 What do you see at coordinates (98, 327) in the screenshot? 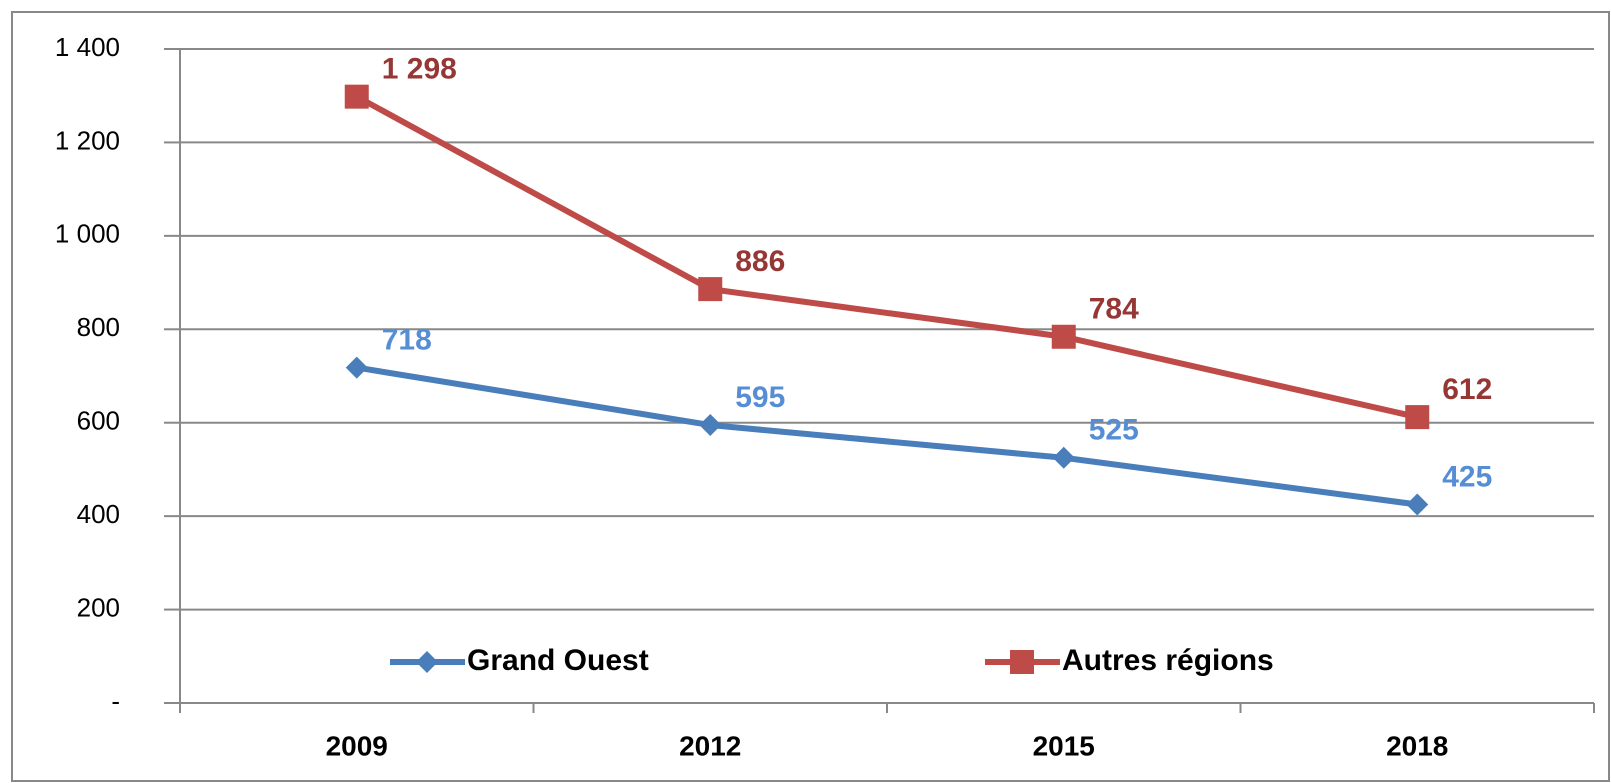
I see `y-tick-label: 800` at bounding box center [98, 327].